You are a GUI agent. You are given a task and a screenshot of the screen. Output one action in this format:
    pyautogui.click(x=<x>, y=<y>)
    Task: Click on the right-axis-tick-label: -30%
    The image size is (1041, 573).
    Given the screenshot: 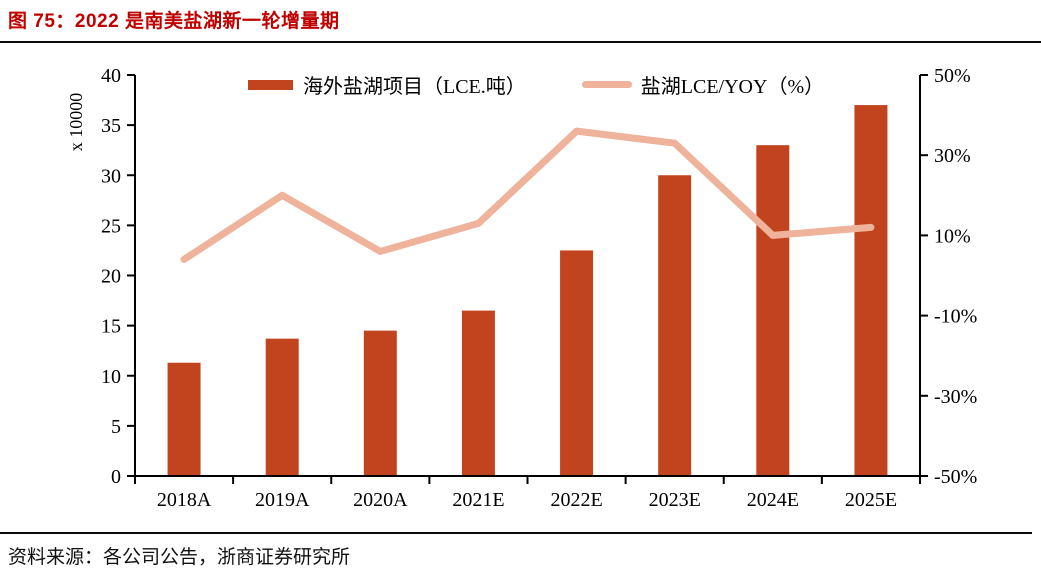 What is the action you would take?
    pyautogui.click(x=955, y=397)
    